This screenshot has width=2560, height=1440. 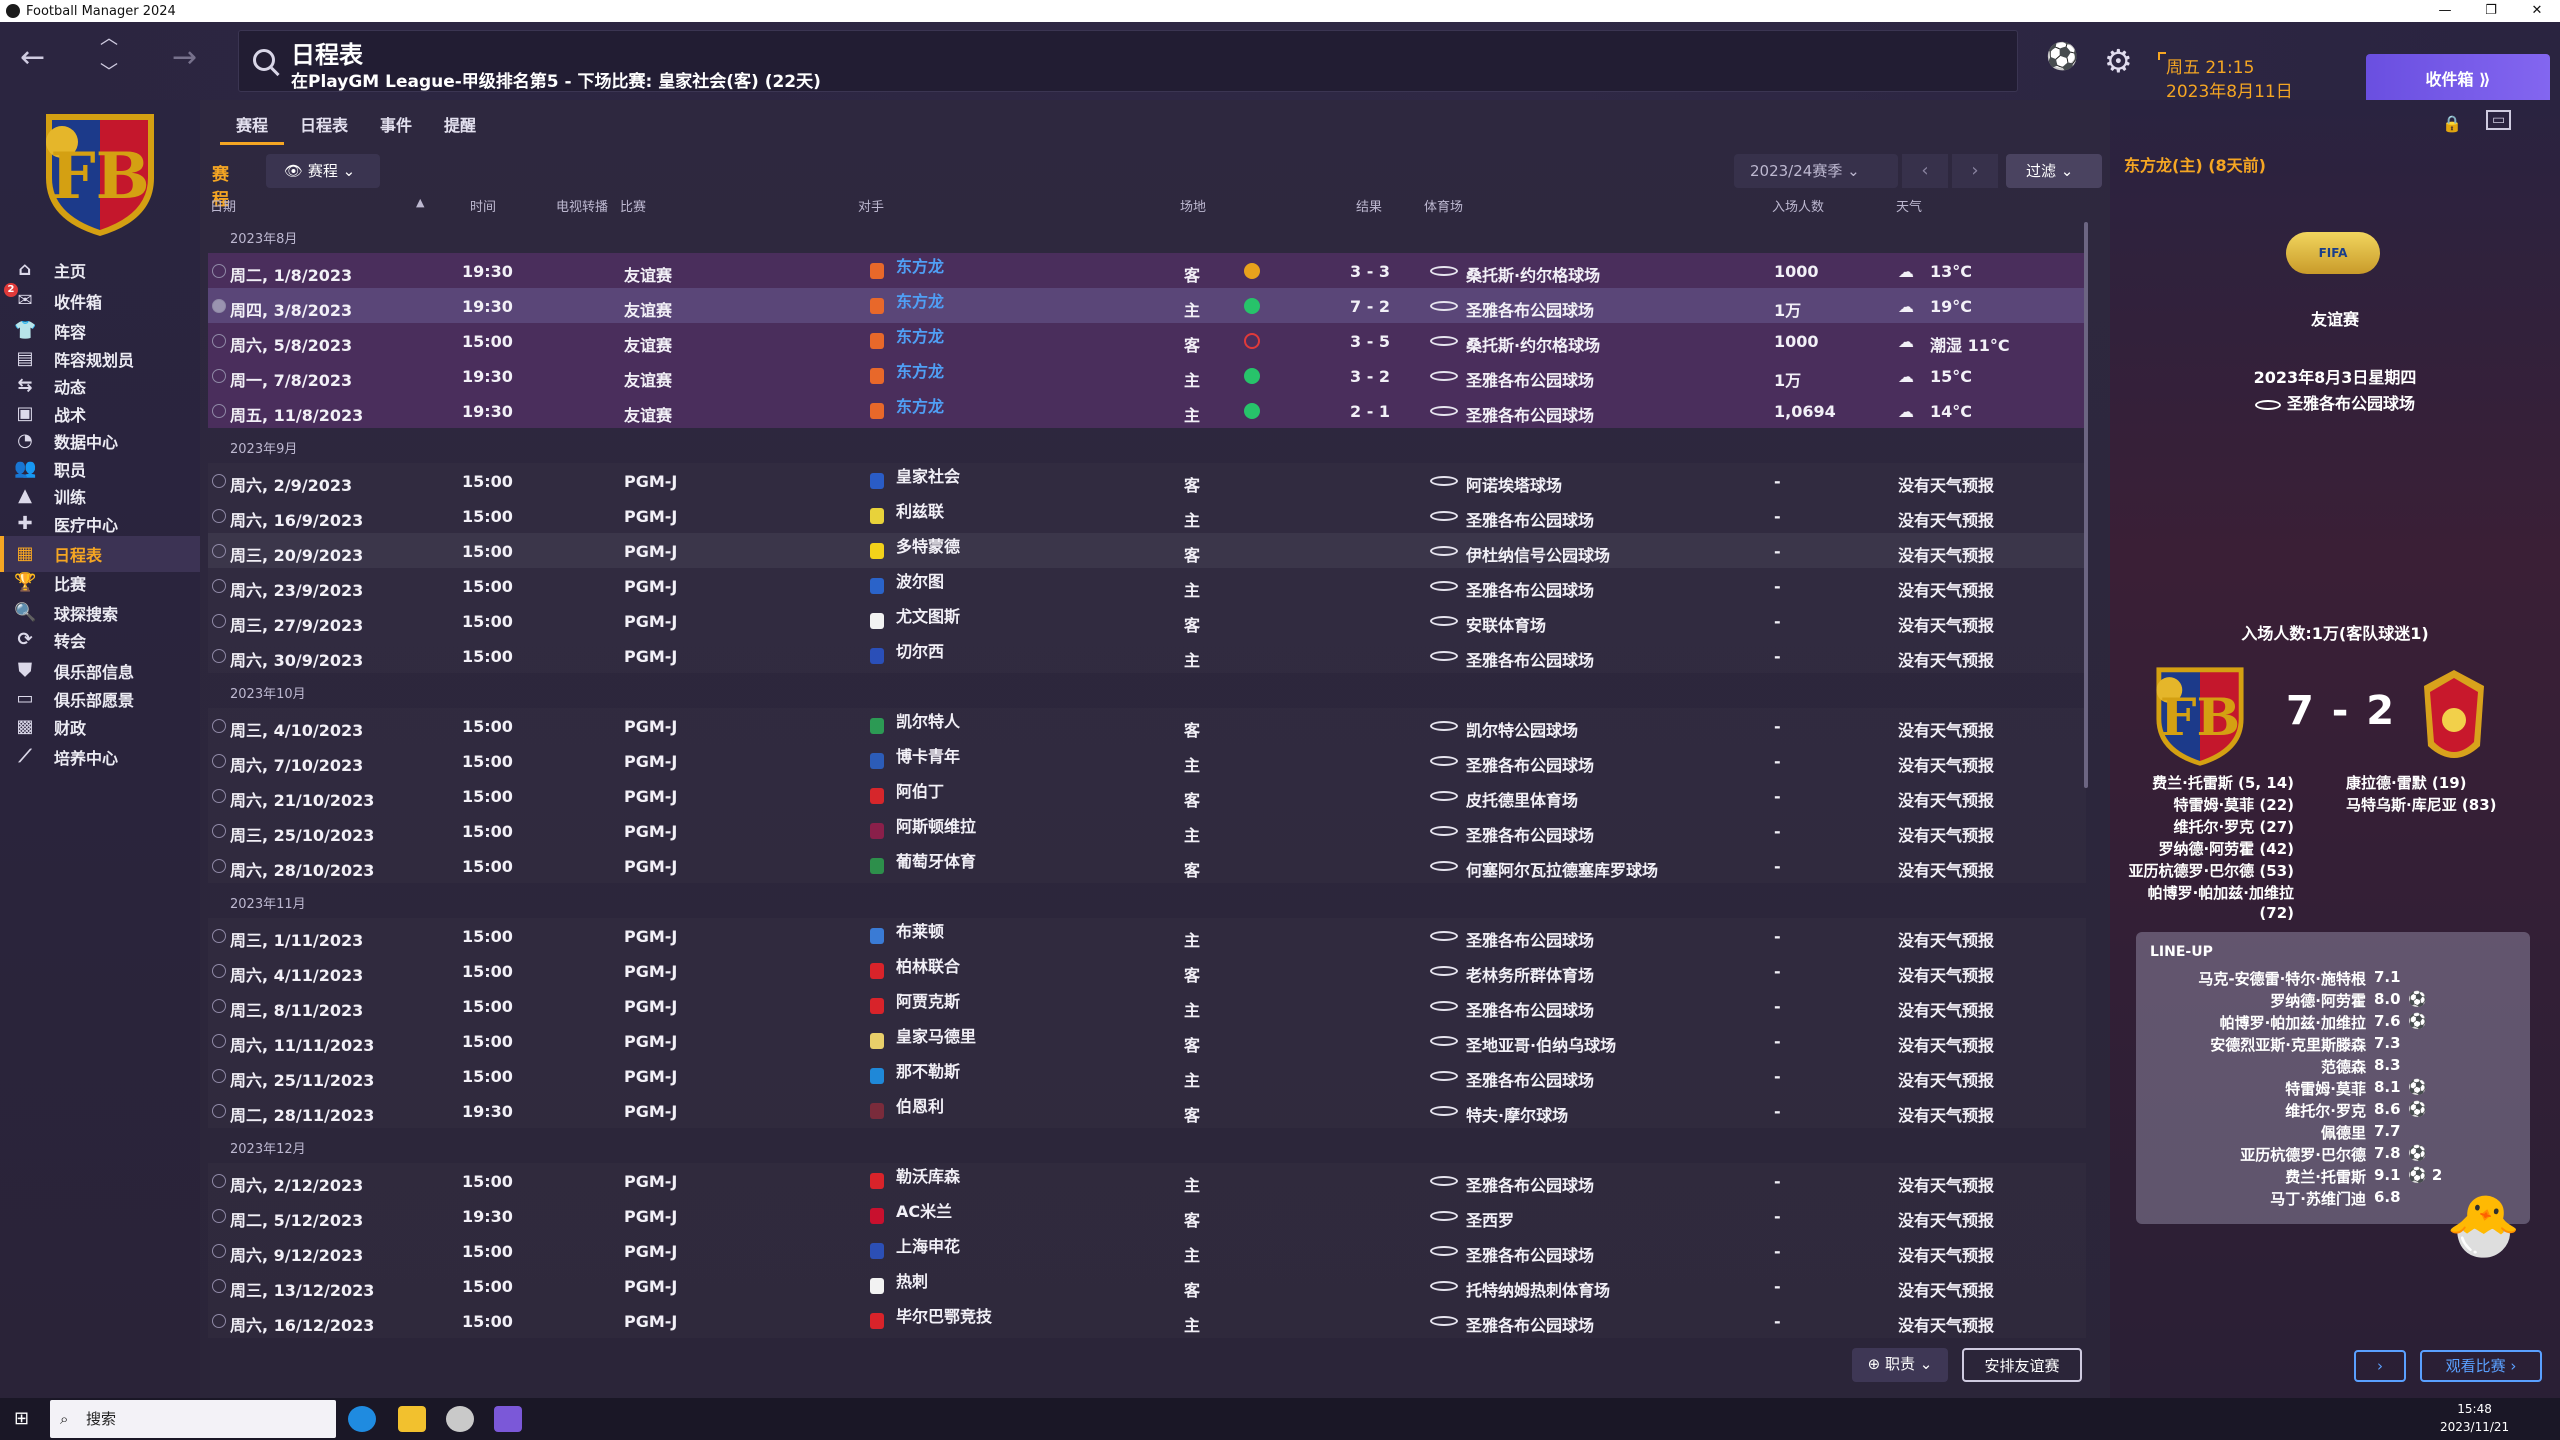 What do you see at coordinates (920, 1106) in the screenshot?
I see `fixture-opponent: 伯恩利` at bounding box center [920, 1106].